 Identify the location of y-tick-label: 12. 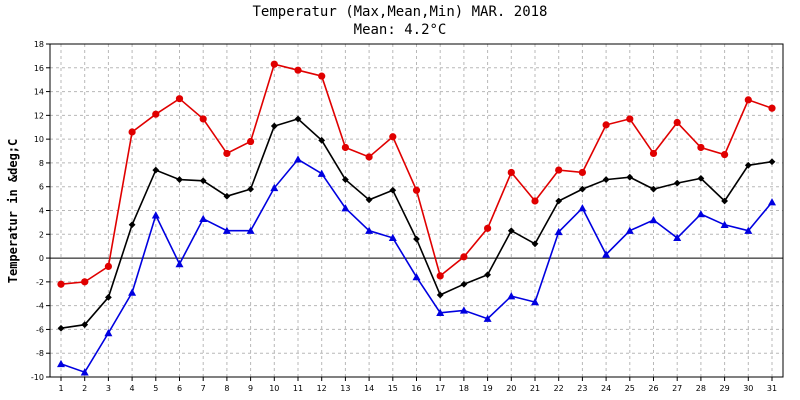
(39, 115).